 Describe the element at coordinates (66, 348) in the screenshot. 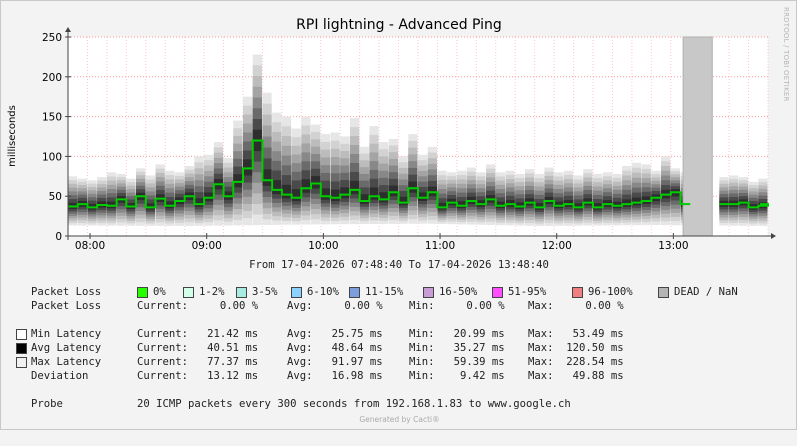

I see `latency-label: Avg Latency` at that location.